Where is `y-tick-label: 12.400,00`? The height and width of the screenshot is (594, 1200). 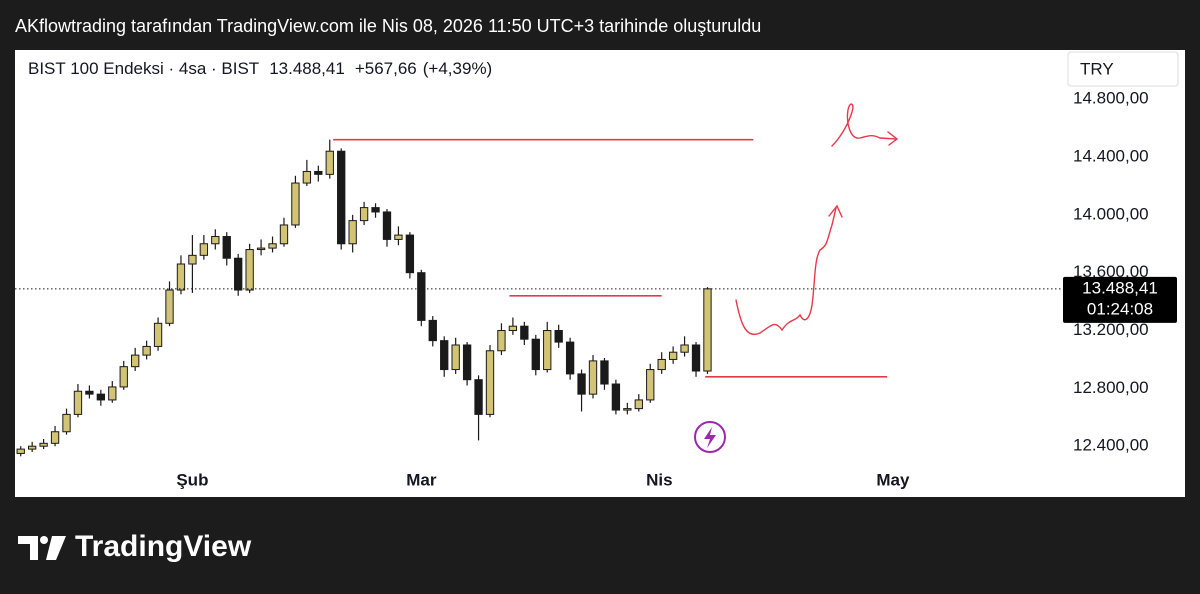
y-tick-label: 12.400,00 is located at coordinates (1111, 445).